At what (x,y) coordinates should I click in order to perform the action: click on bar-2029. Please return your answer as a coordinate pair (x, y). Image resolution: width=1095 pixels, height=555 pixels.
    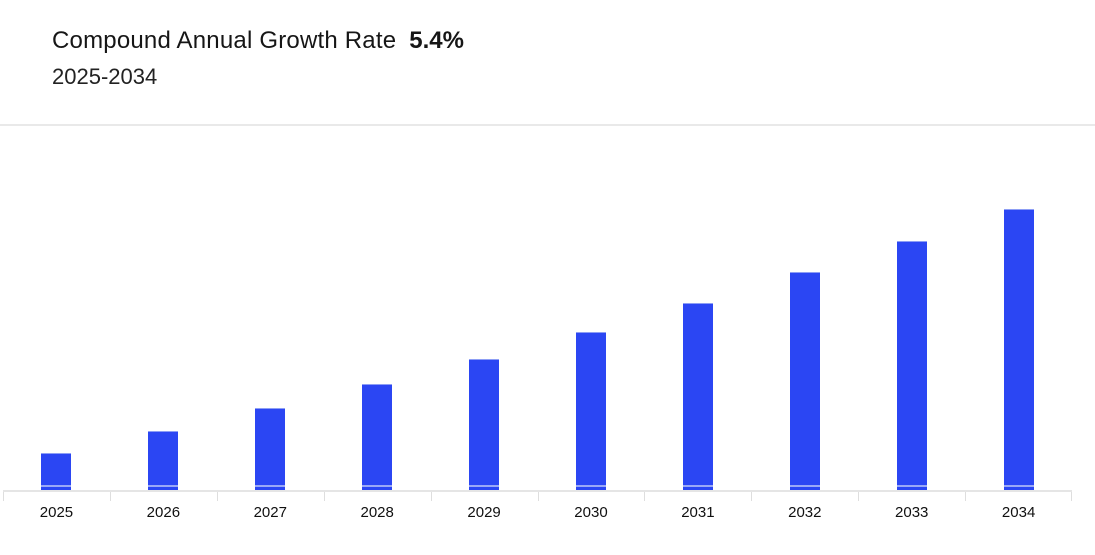
    Looking at the image, I should click on (484, 424).